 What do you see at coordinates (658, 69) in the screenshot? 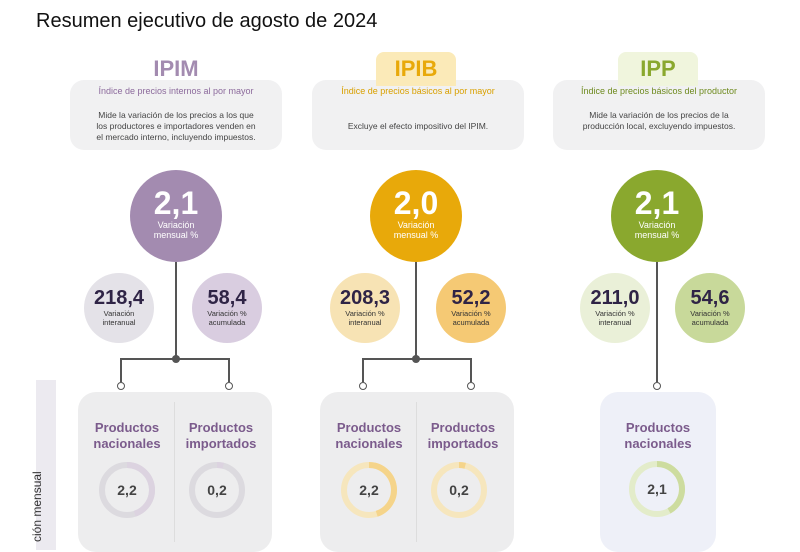
I see `ipp-acronym: IPP` at bounding box center [658, 69].